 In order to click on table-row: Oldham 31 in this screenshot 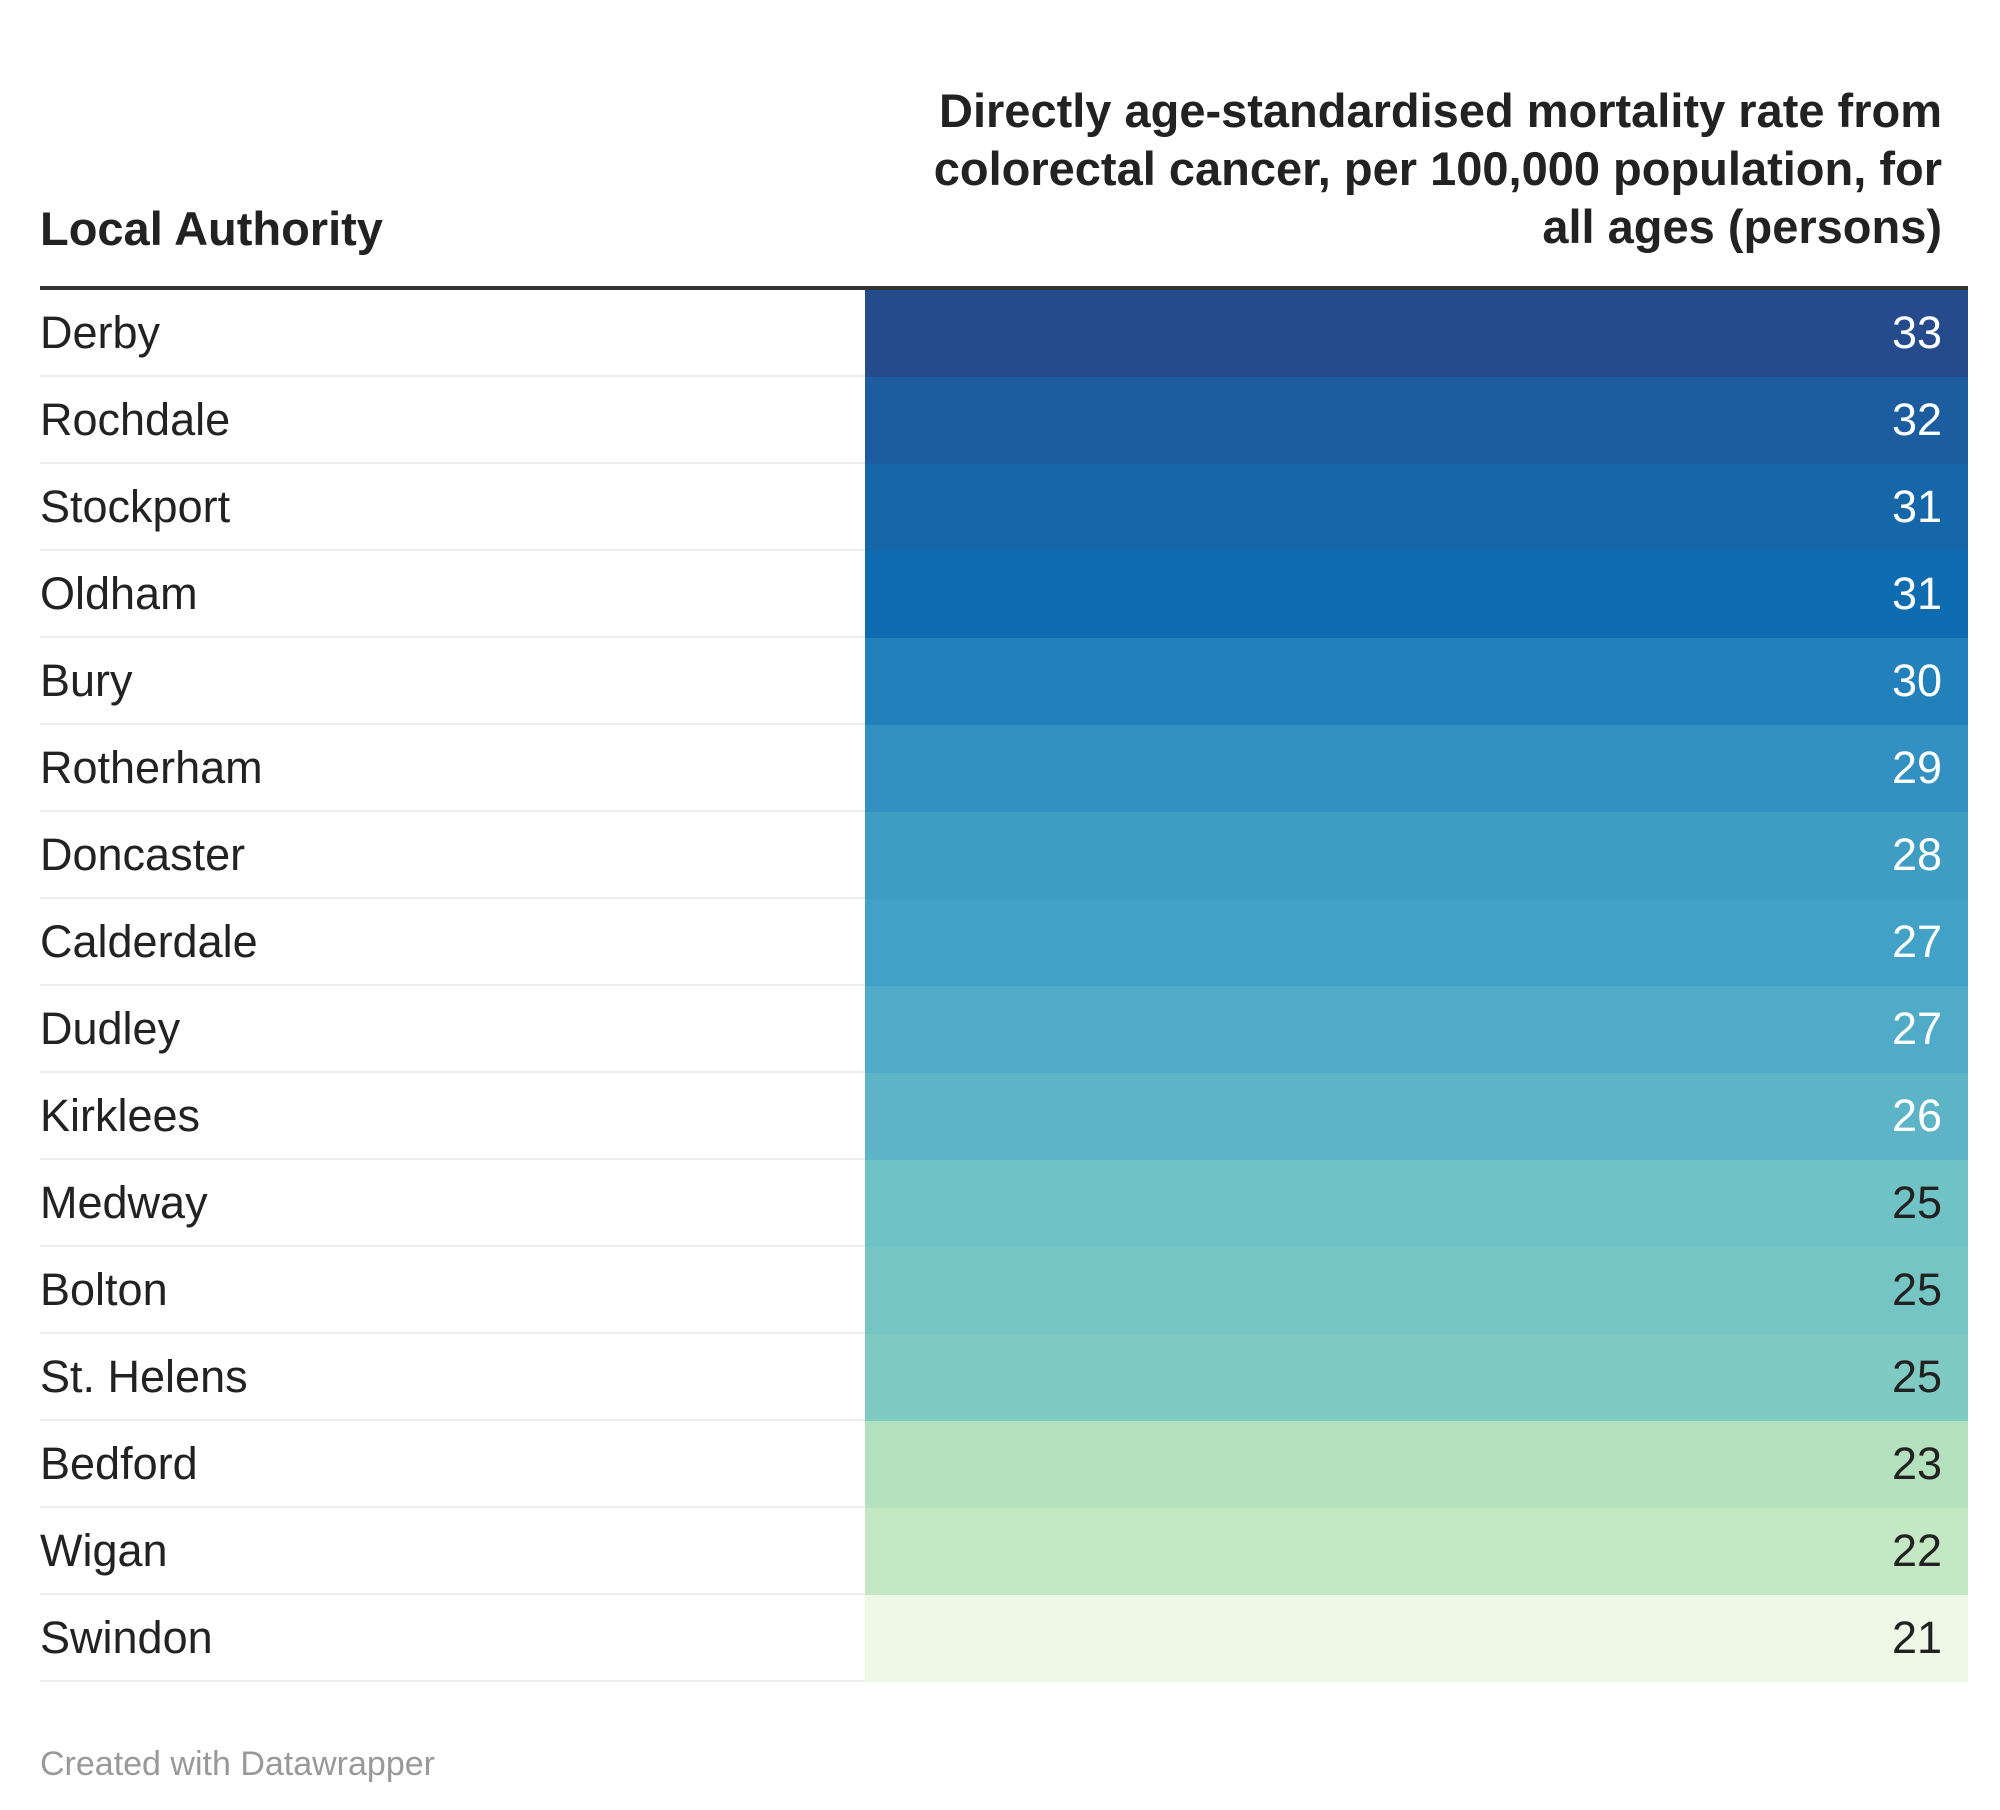, I will do `click(1004, 594)`.